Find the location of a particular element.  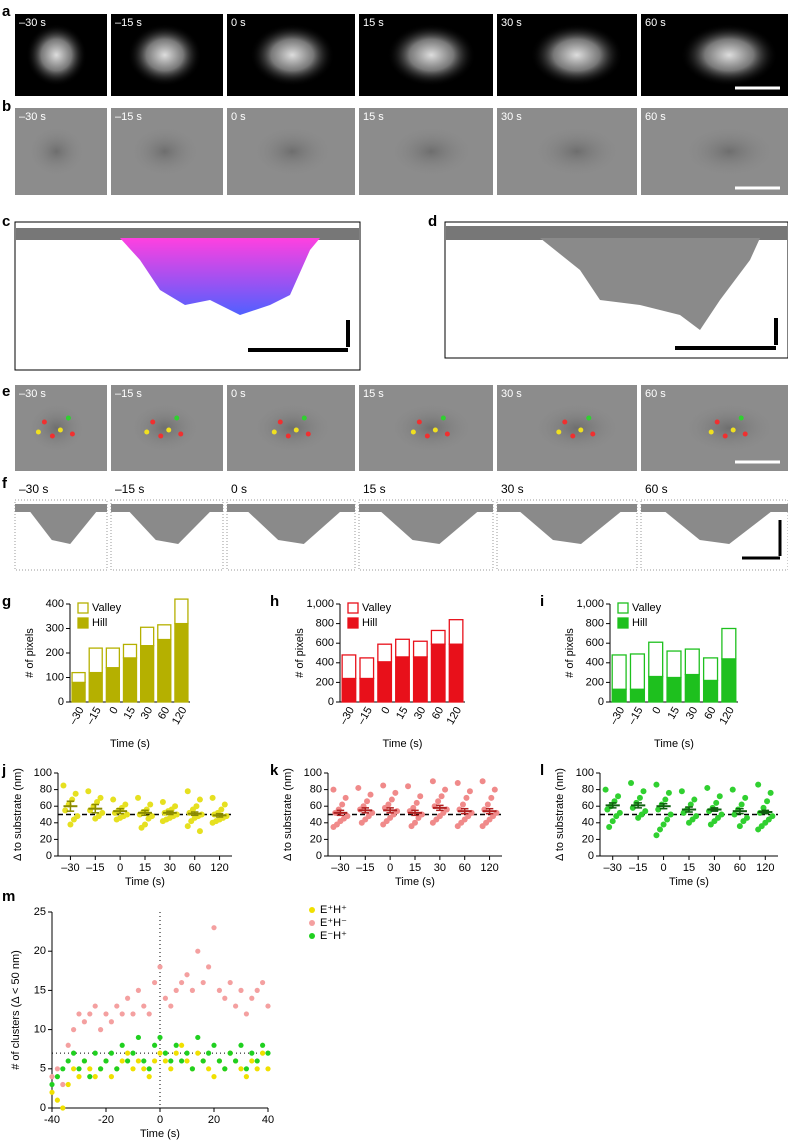

y-tick-label: 10 is located at coordinates (40, 1030).